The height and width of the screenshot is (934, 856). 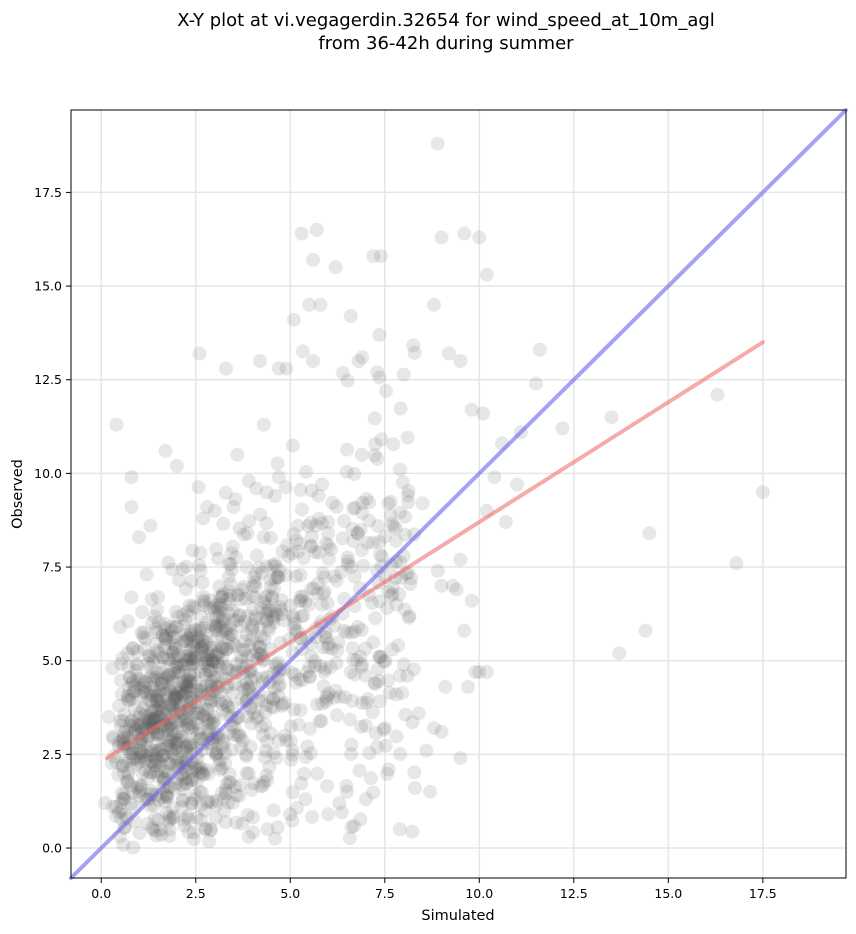 What do you see at coordinates (290, 893) in the screenshot?
I see `x-tick-label: 5.0` at bounding box center [290, 893].